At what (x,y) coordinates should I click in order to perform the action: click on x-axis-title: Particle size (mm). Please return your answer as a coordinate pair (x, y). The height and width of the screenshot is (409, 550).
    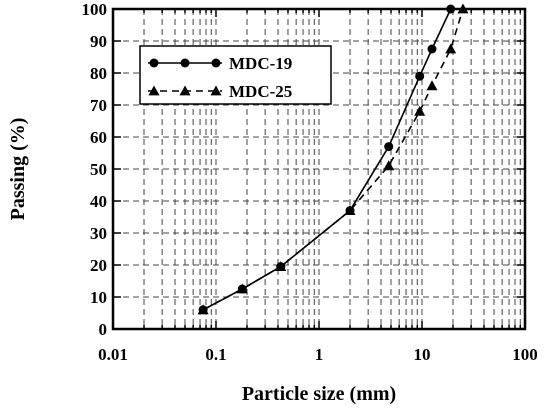
    Looking at the image, I should click on (319, 394).